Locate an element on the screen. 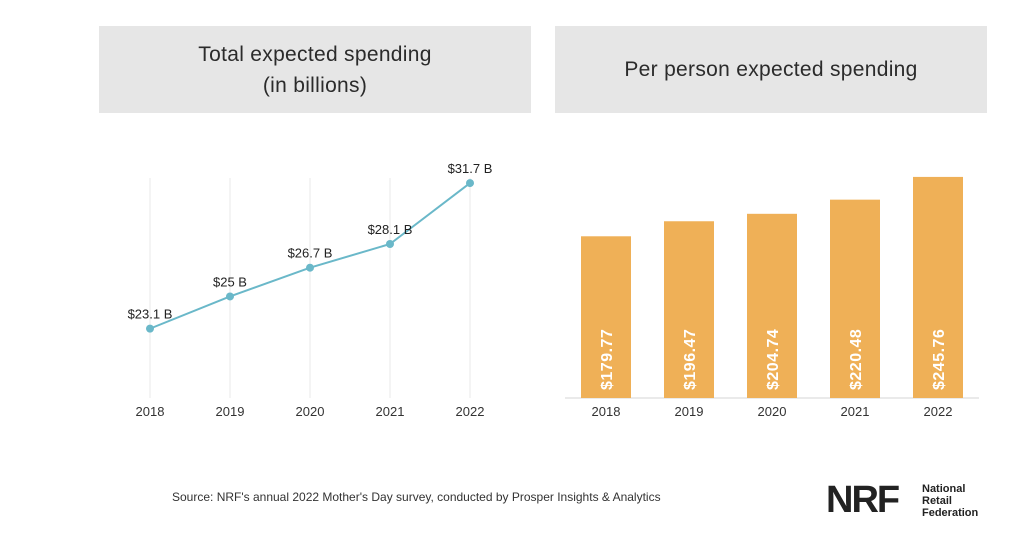  bar-x-tick-2021: 2021 is located at coordinates (855, 411).